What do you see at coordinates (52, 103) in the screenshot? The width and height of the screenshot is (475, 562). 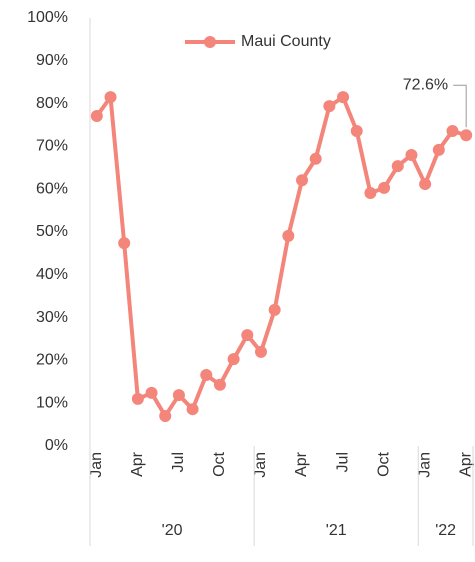 I see `y-tick-label: 80%` at bounding box center [52, 103].